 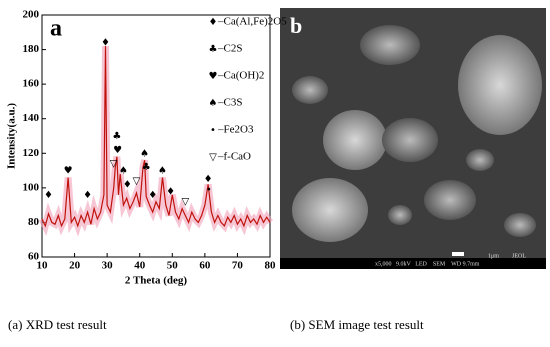 I want to click on y-tick-label: 140, so click(x=31, y=118).